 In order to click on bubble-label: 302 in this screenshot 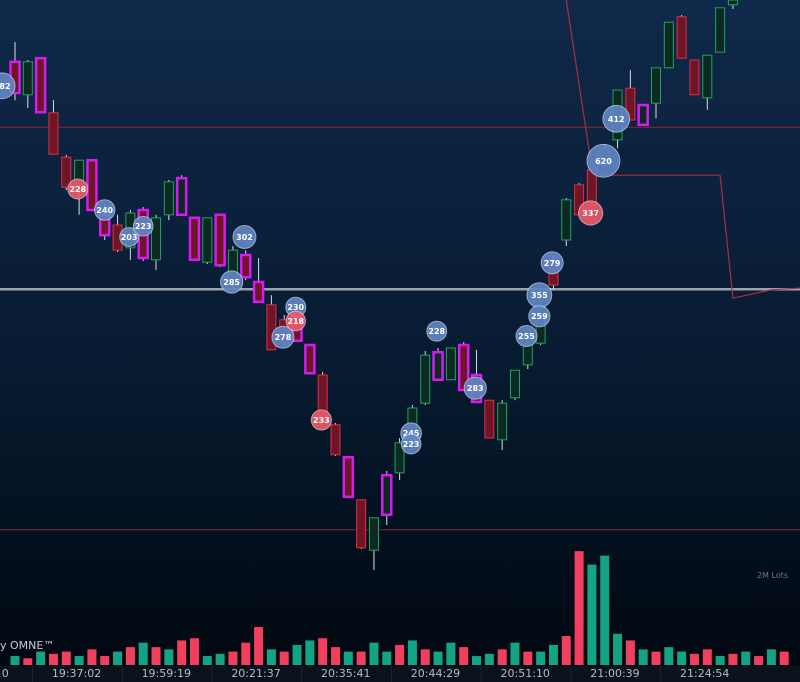, I will do `click(244, 237)`.